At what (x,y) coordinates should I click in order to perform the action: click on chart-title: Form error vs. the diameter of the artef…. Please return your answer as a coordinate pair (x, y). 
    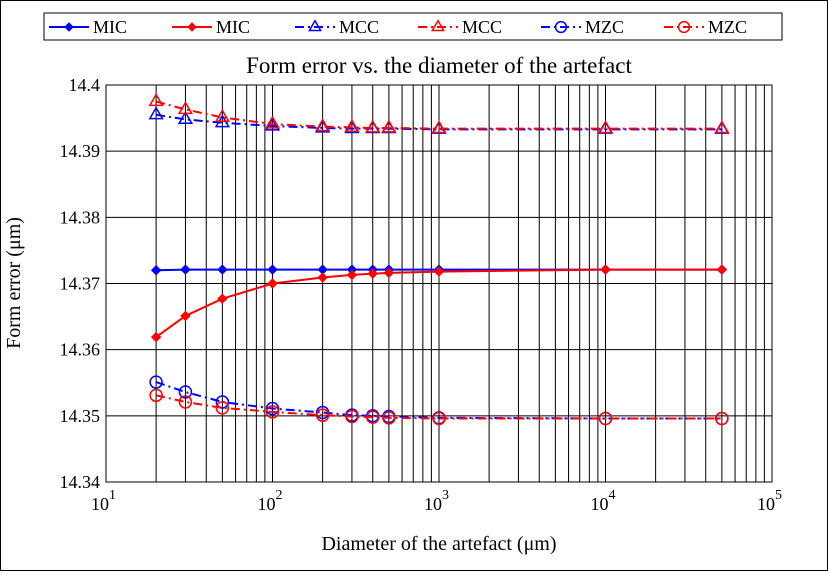
    Looking at the image, I should click on (439, 65).